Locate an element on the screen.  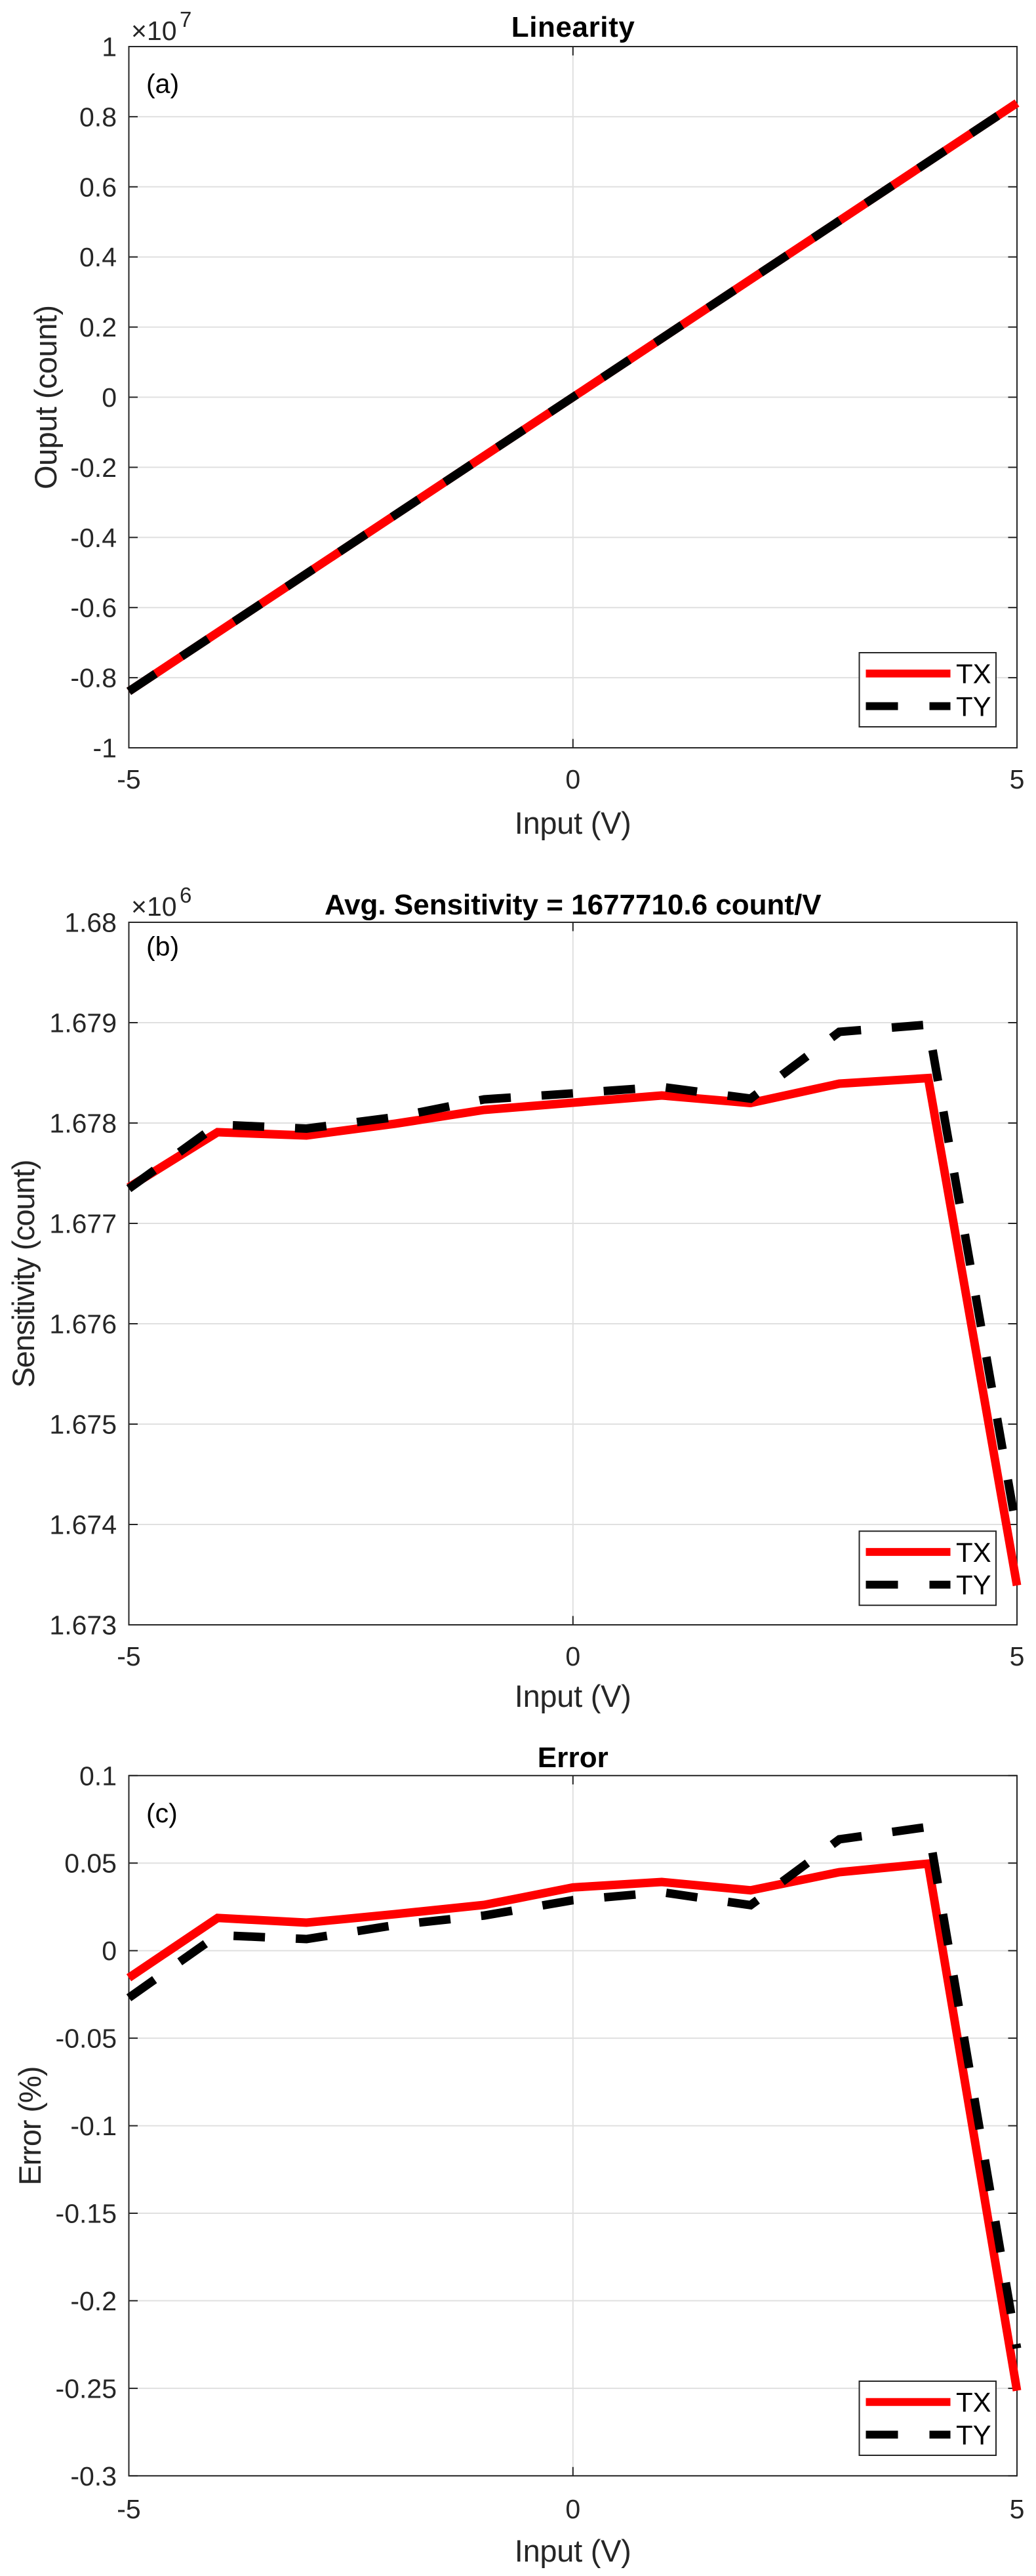
svg-text: 0.8 is located at coordinates (98, 117).